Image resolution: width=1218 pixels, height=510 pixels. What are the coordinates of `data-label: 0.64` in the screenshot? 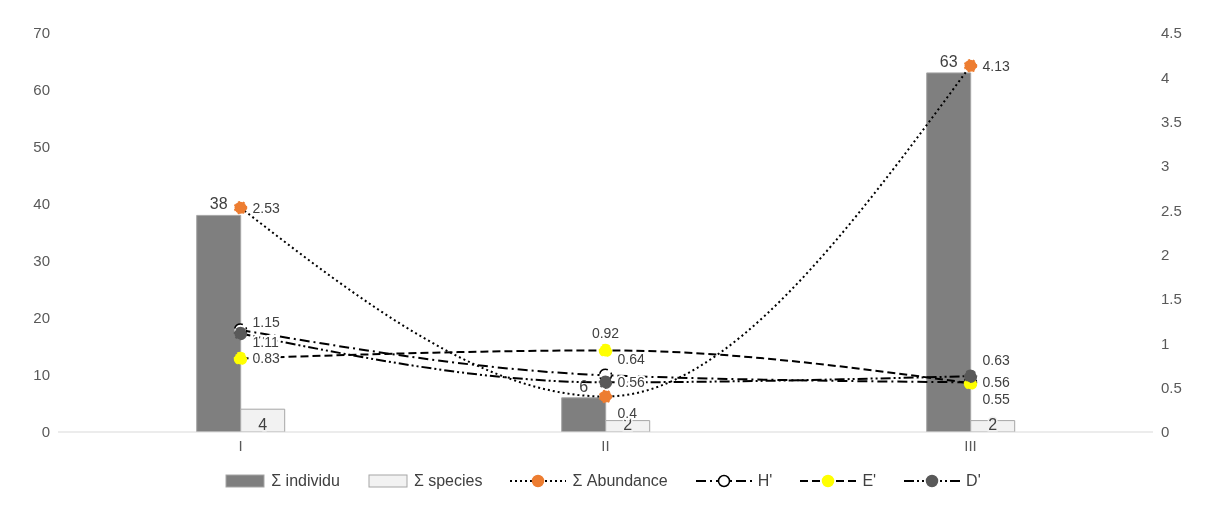 It's located at (631, 359).